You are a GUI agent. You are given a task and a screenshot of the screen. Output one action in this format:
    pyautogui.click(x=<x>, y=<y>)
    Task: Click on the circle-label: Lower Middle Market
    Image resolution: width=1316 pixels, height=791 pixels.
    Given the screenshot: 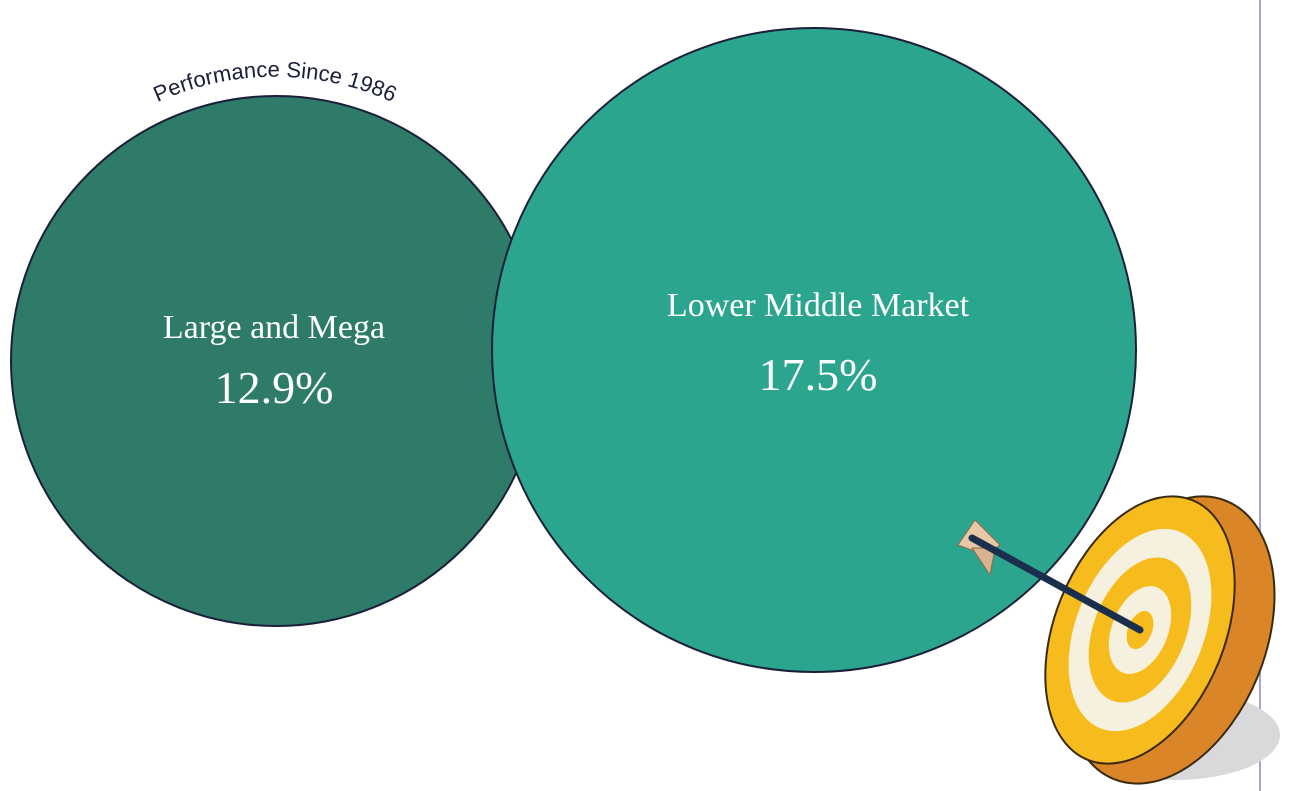 What is the action you would take?
    pyautogui.click(x=818, y=305)
    